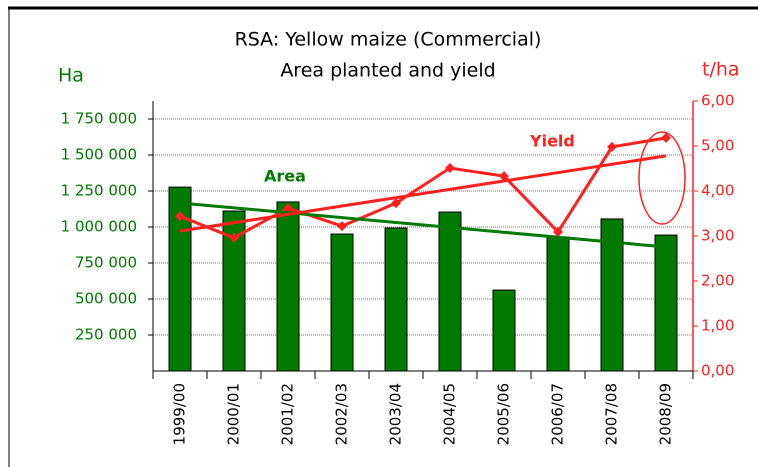 Image resolution: width=758 pixels, height=467 pixels. What do you see at coordinates (612, 414) in the screenshot?
I see `x-tick-label: 2007/08` at bounding box center [612, 414].